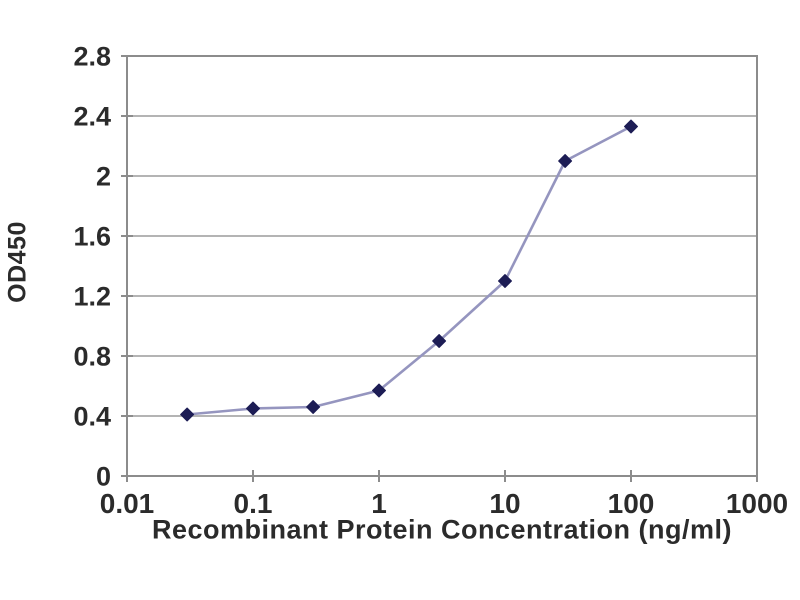 The height and width of the screenshot is (600, 800). What do you see at coordinates (379, 503) in the screenshot?
I see `x-tick-label-1: 1` at bounding box center [379, 503].